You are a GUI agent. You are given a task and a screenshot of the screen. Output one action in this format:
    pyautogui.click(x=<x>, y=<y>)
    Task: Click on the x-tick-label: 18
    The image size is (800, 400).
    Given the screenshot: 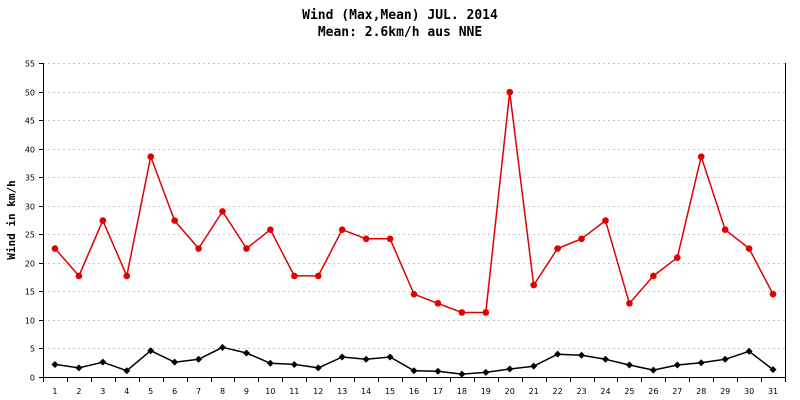 What is the action you would take?
    pyautogui.click(x=462, y=391)
    